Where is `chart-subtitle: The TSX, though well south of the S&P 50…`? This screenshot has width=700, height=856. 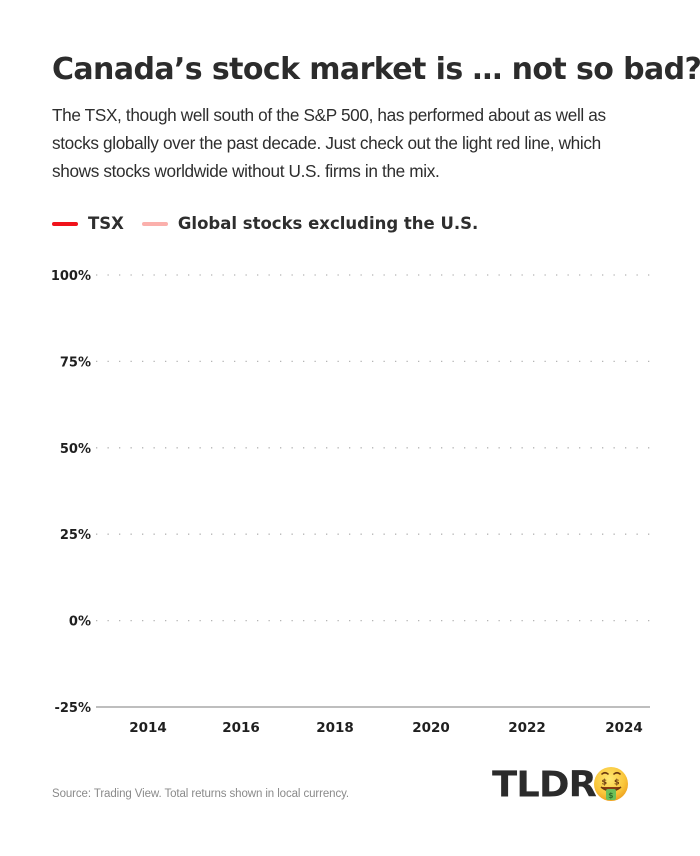 chart-subtitle: The TSX, though well south of the S&P 50… is located at coordinates (329, 143).